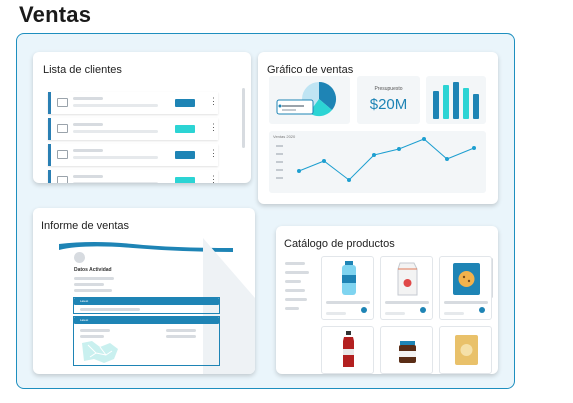 The image size is (573, 403). Describe the element at coordinates (79, 257) in the screenshot. I see `avatar` at that location.